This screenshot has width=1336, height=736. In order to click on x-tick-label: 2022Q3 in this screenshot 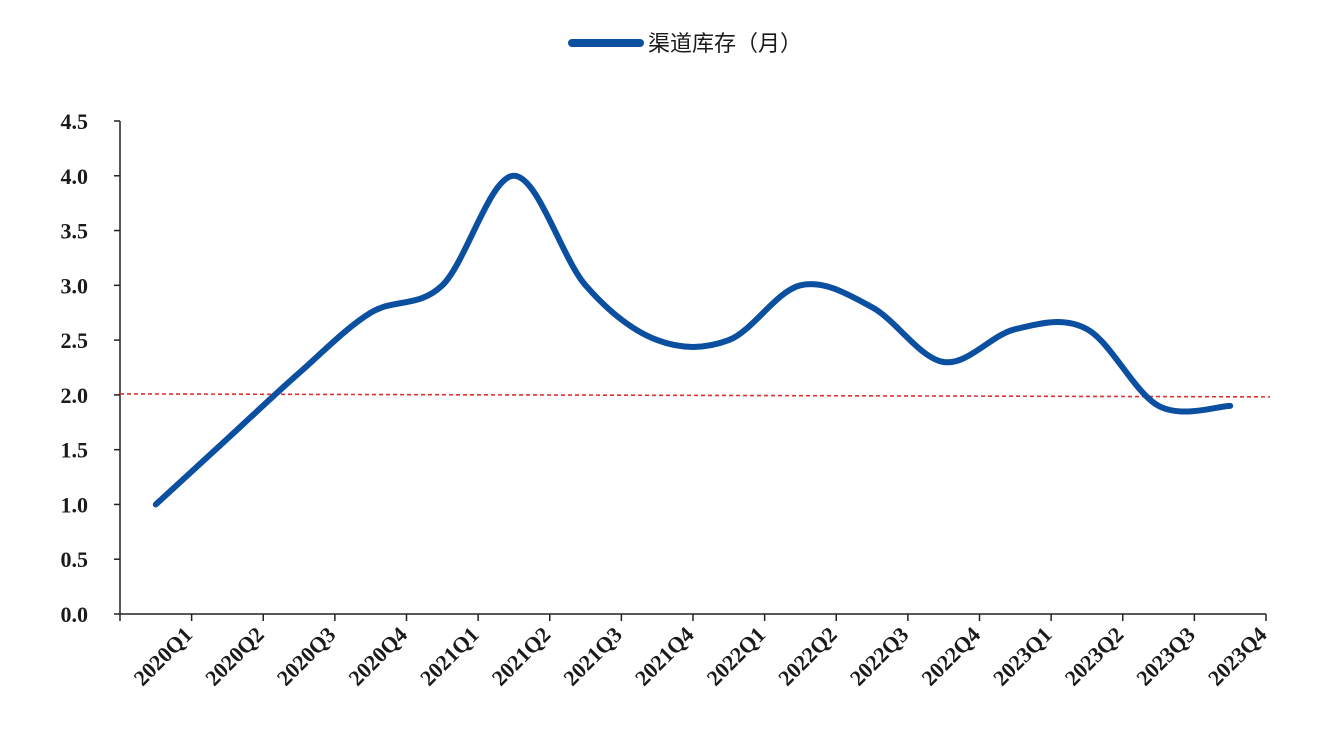, I will do `click(879, 656)`.